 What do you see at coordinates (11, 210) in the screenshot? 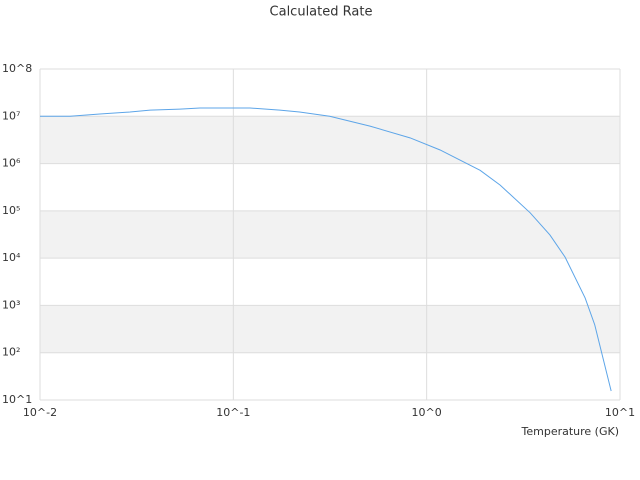
I see `y-tick-label: 10⁵` at bounding box center [11, 210].